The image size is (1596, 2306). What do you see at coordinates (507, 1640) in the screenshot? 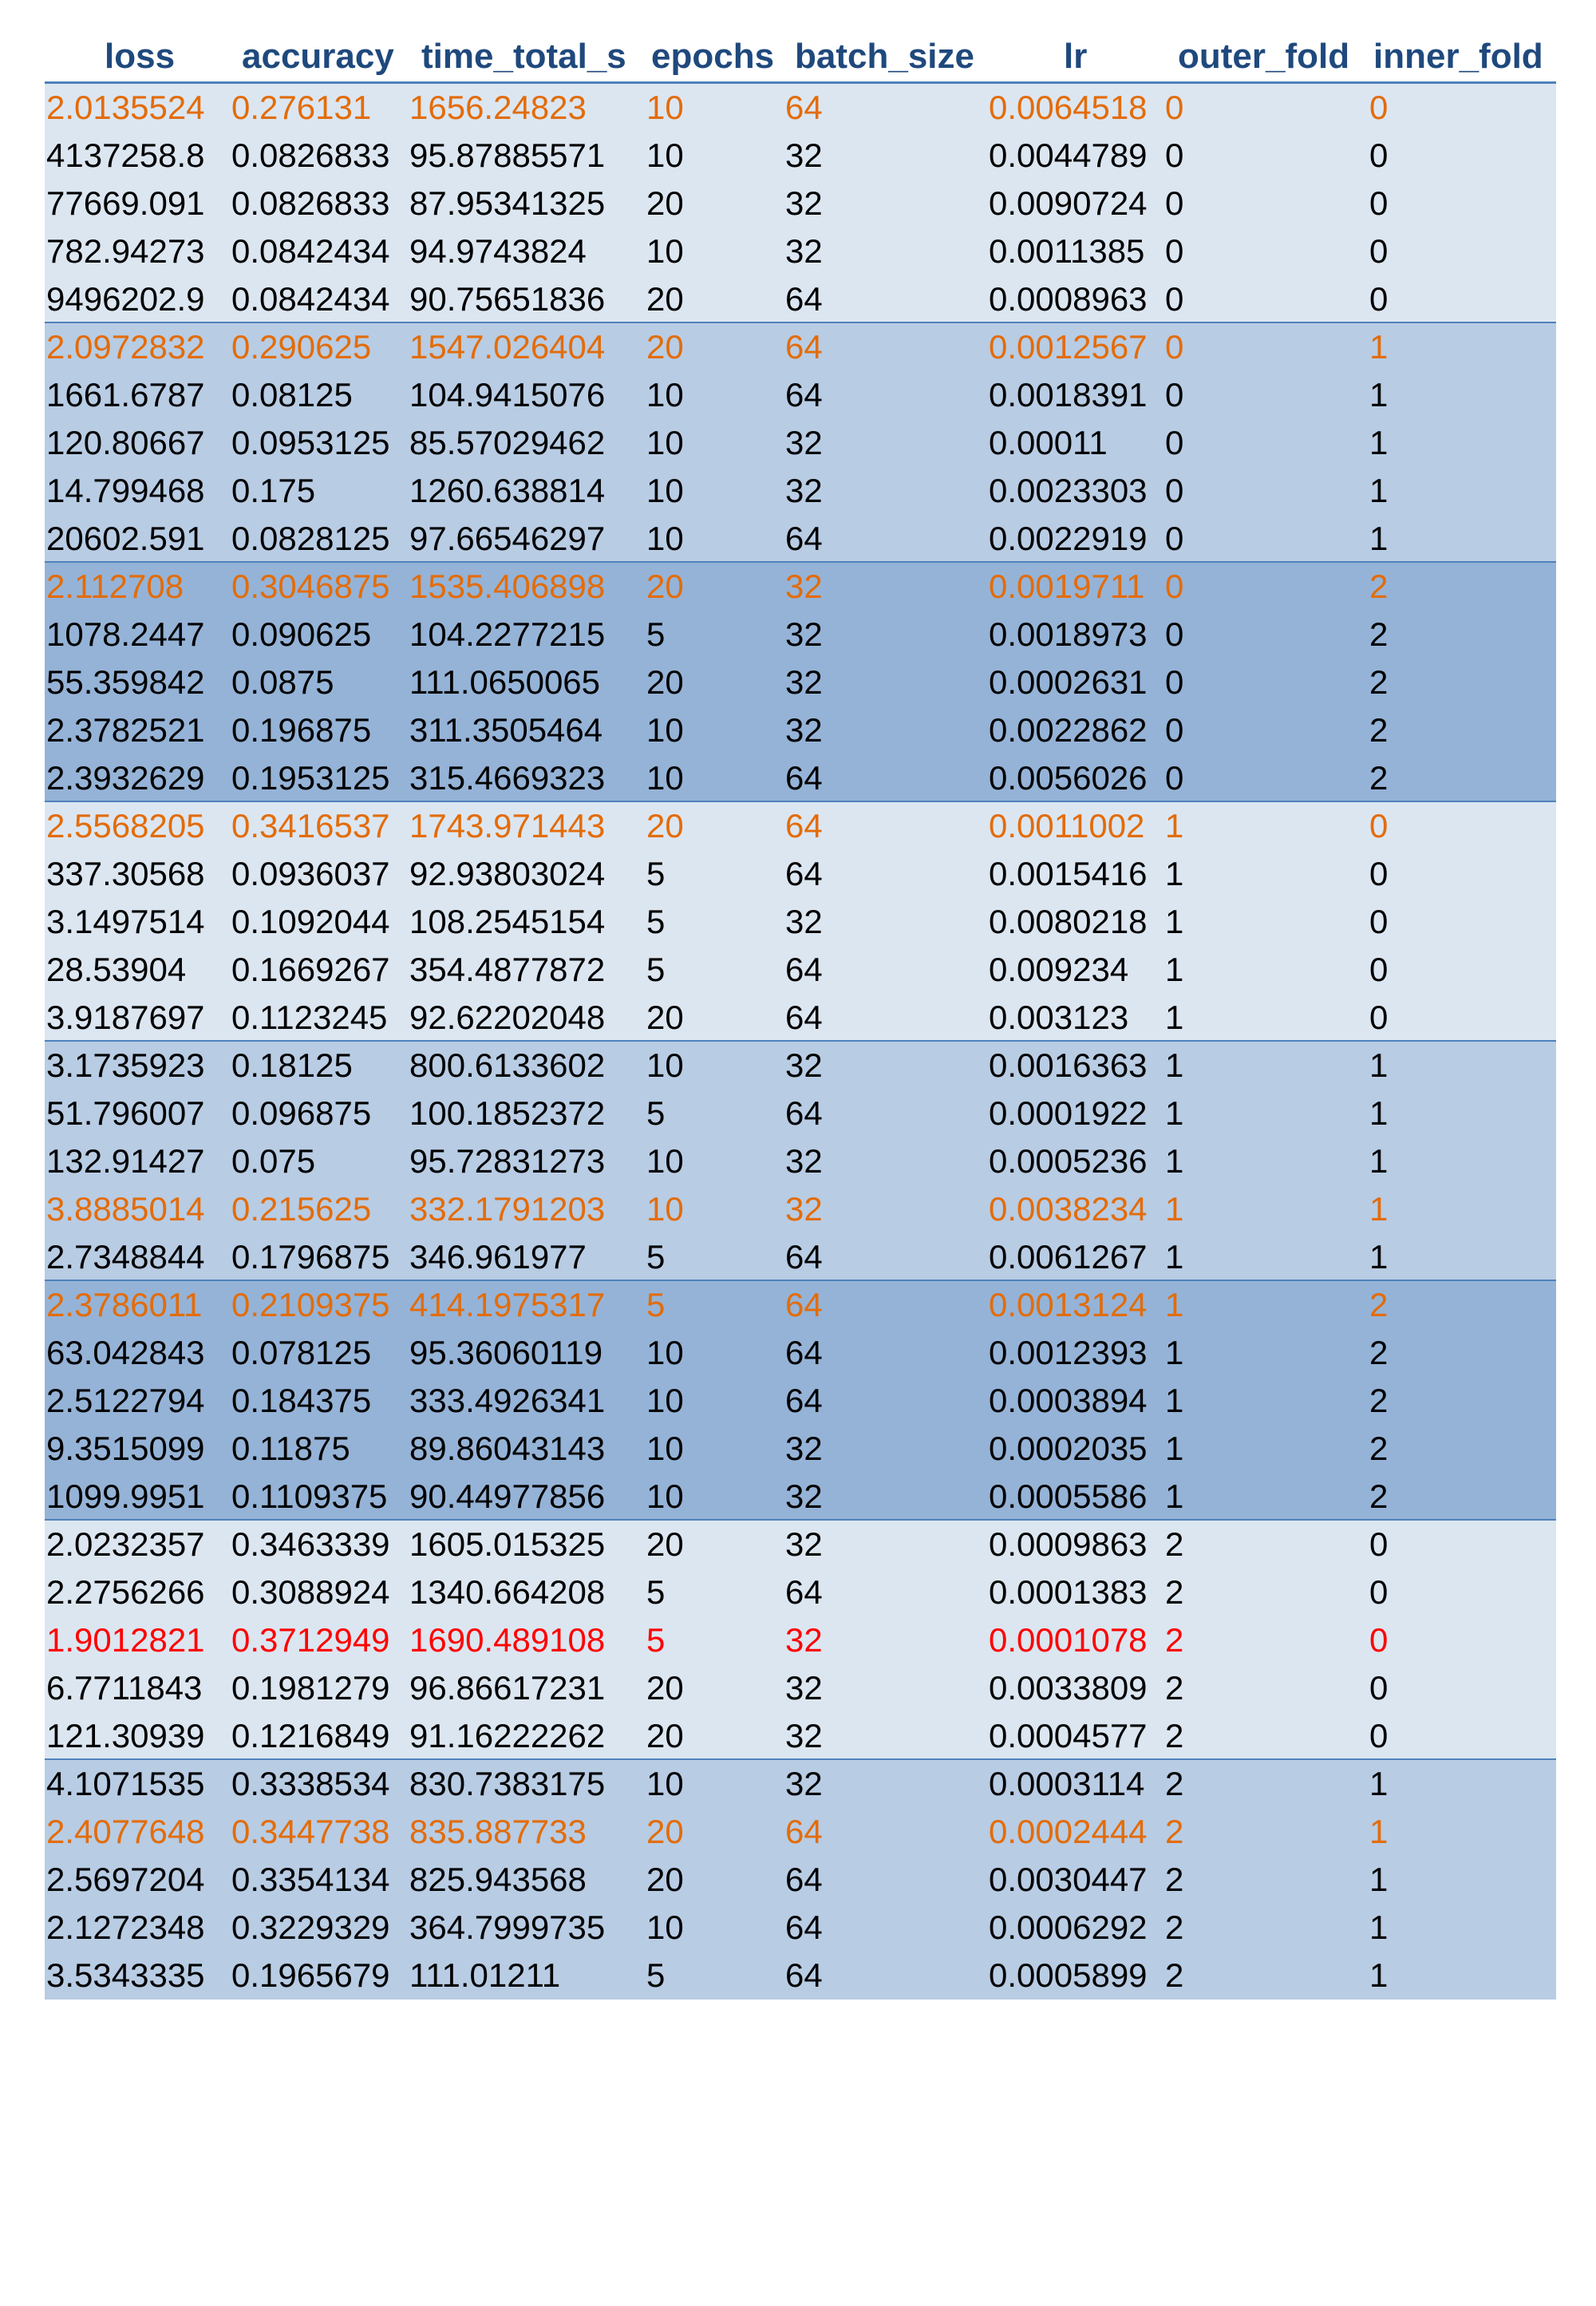
I see `cell-time-total-s: 1690.489108` at bounding box center [507, 1640].